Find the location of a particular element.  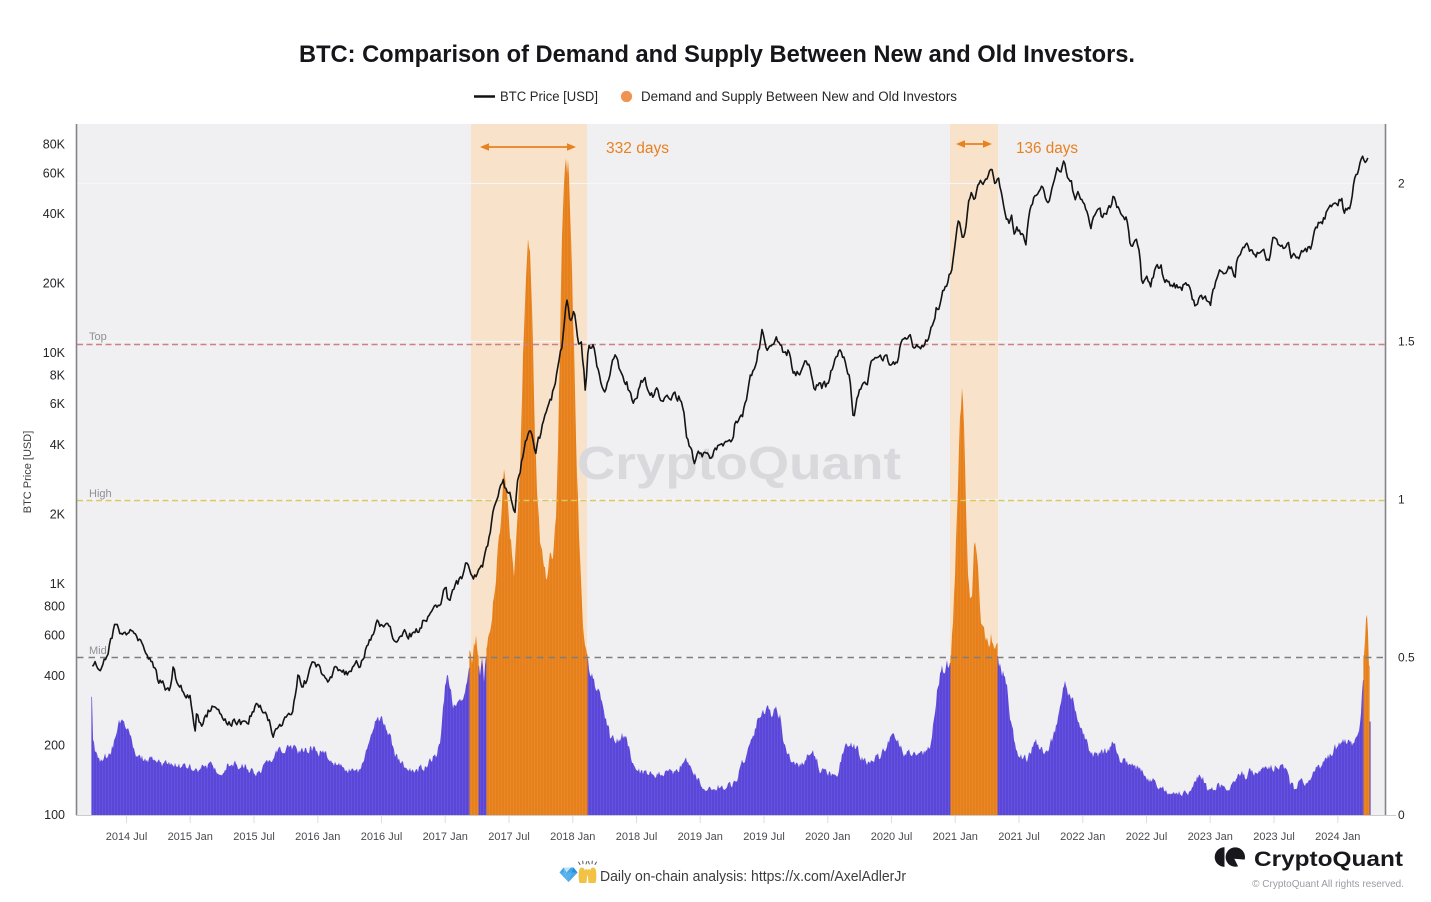

svg-text: 1 is located at coordinates (1401, 500).